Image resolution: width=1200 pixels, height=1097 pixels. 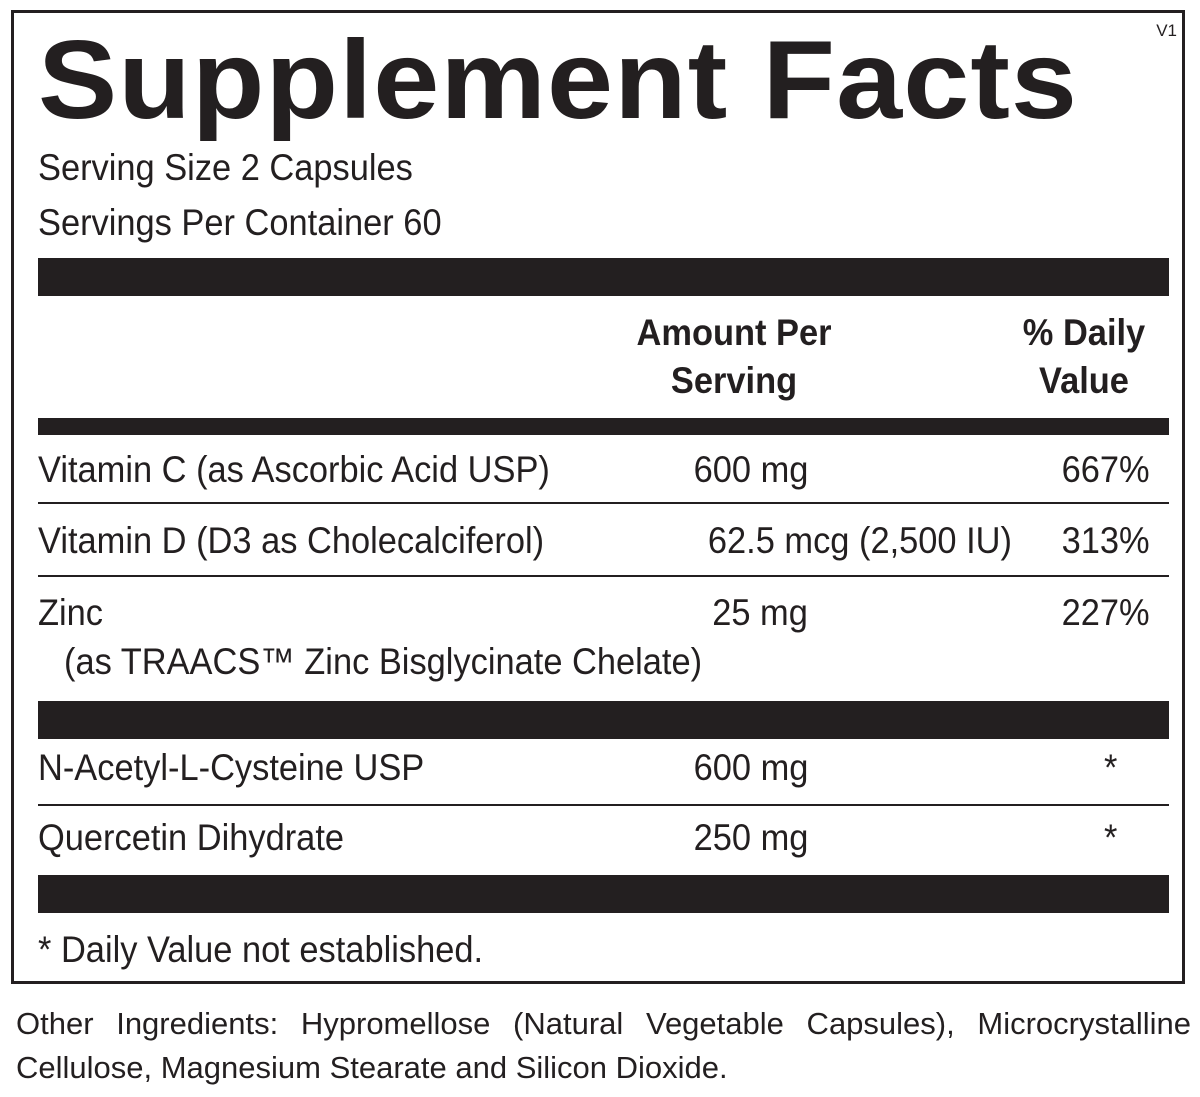 What do you see at coordinates (291, 540) in the screenshot?
I see `nutrient-name: Vitamin D (D3 as Cholecalciferol)` at bounding box center [291, 540].